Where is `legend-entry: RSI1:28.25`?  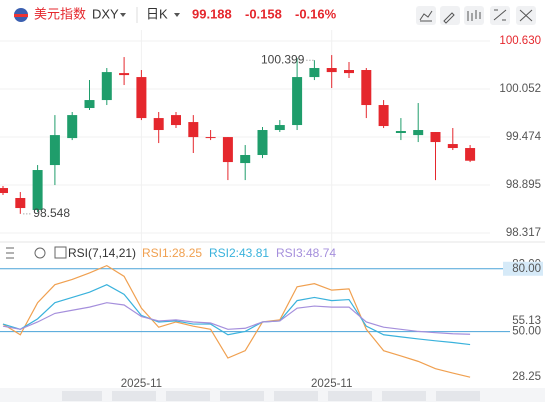 legend-entry: RSI1:28.25 is located at coordinates (172, 253).